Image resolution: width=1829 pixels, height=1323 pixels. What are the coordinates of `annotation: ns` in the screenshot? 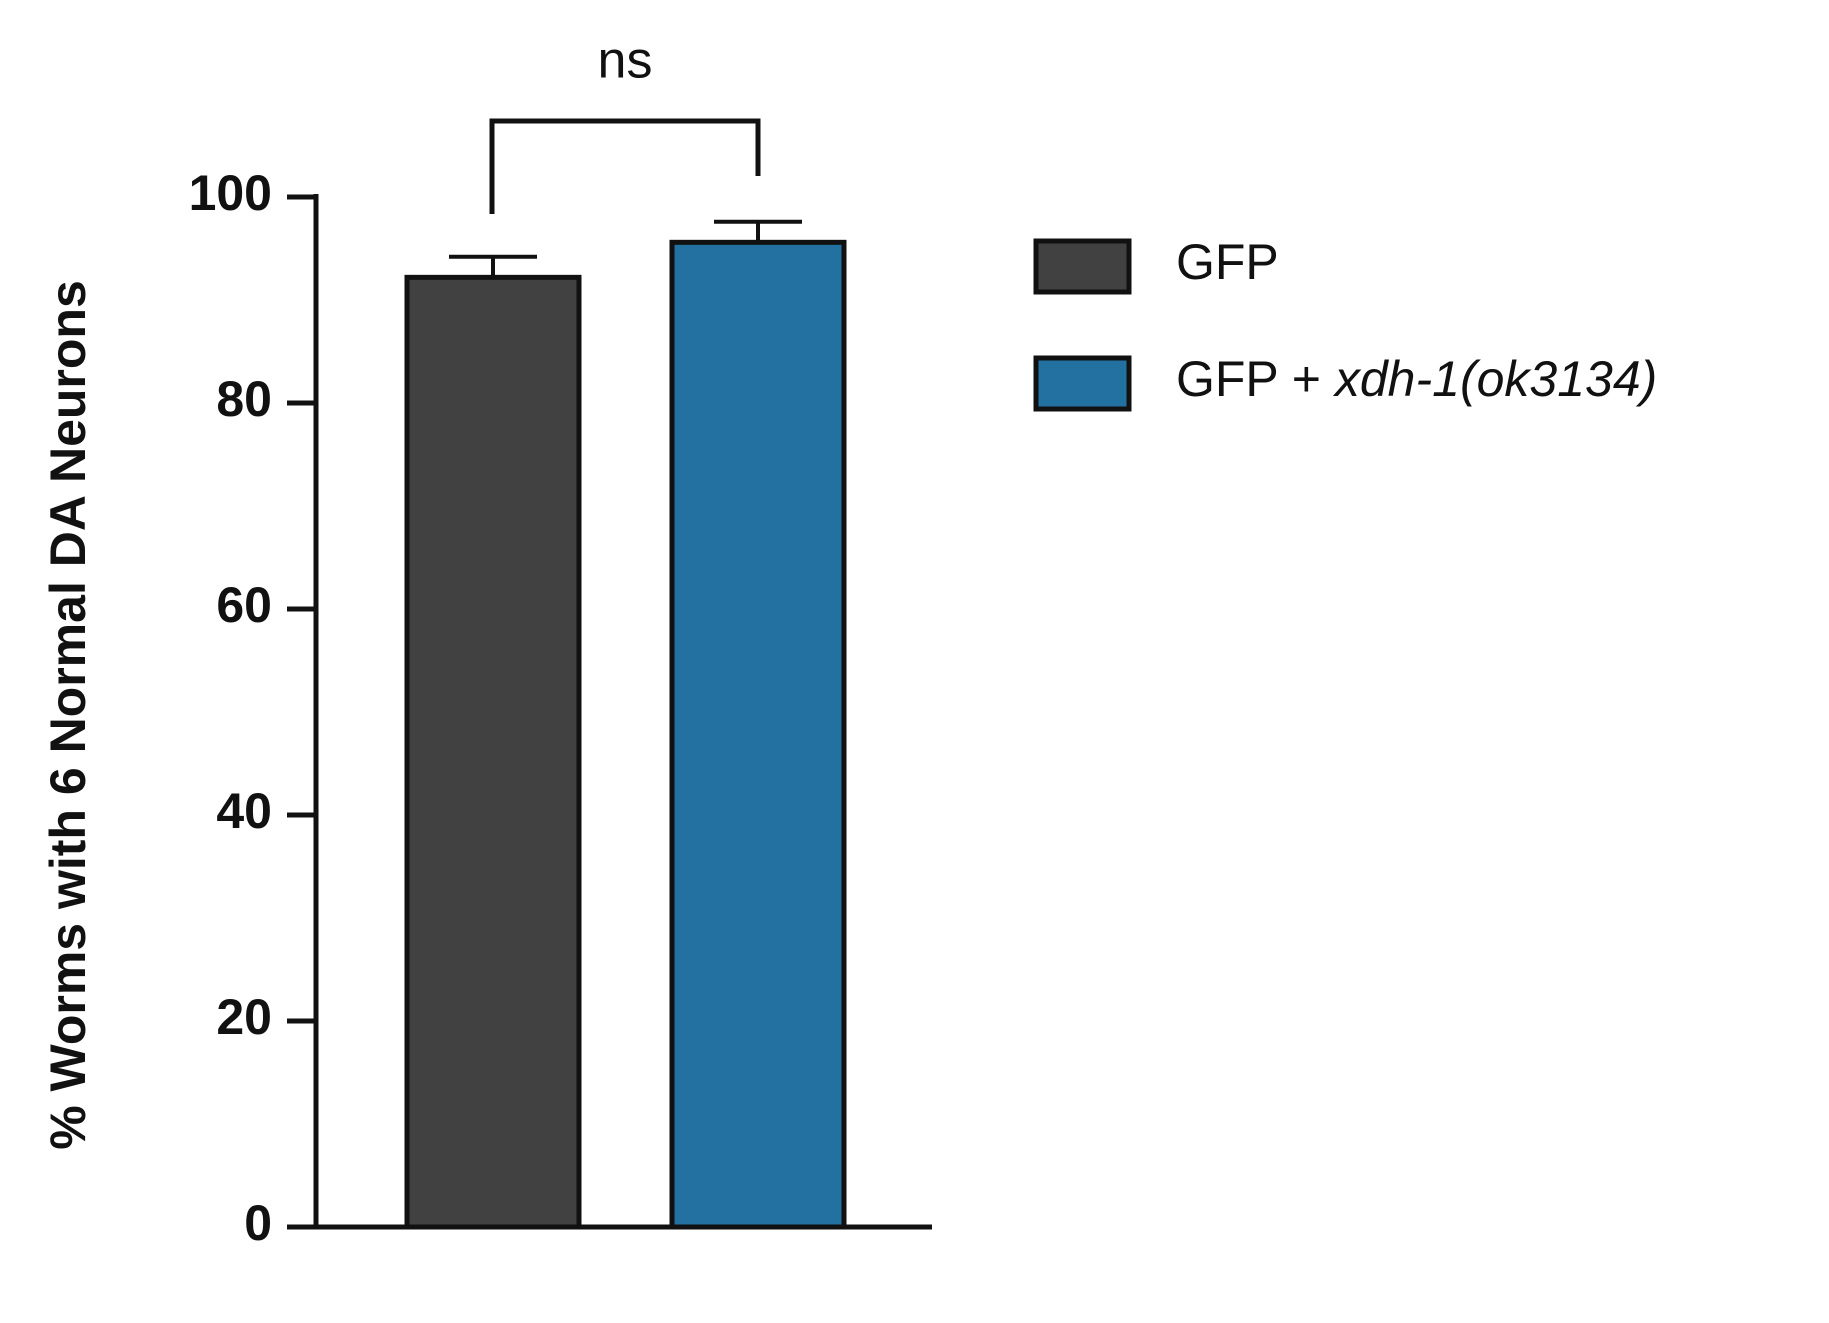 It's located at (625, 61).